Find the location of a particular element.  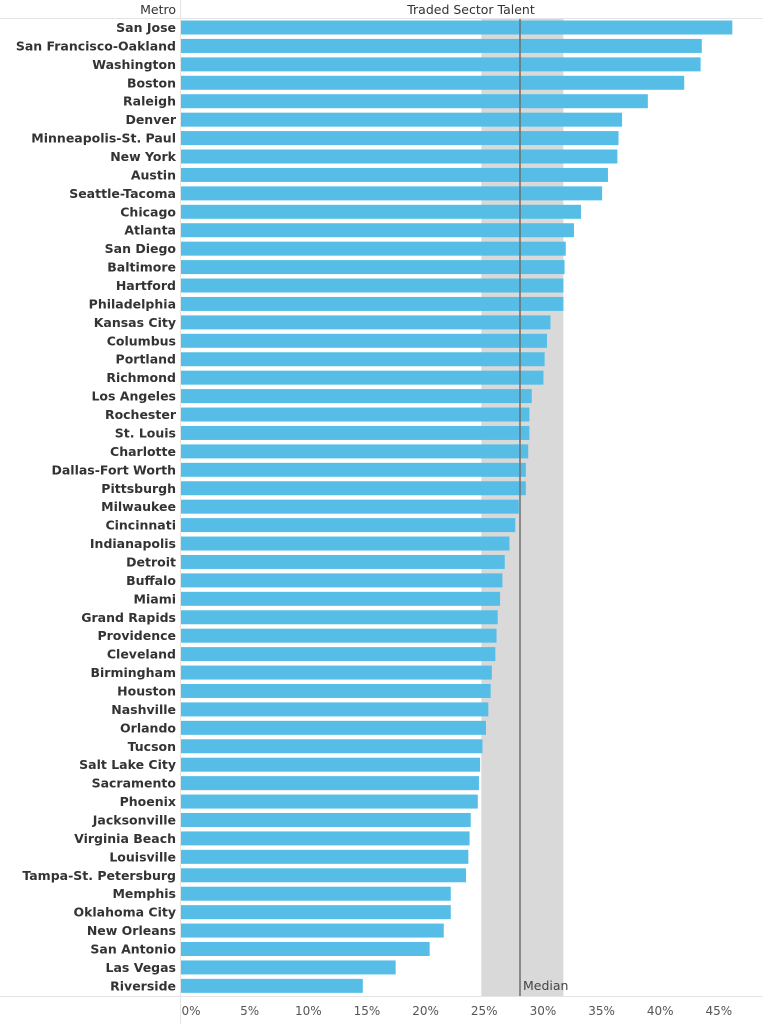

category-label: Grand Rapids is located at coordinates (128, 617).